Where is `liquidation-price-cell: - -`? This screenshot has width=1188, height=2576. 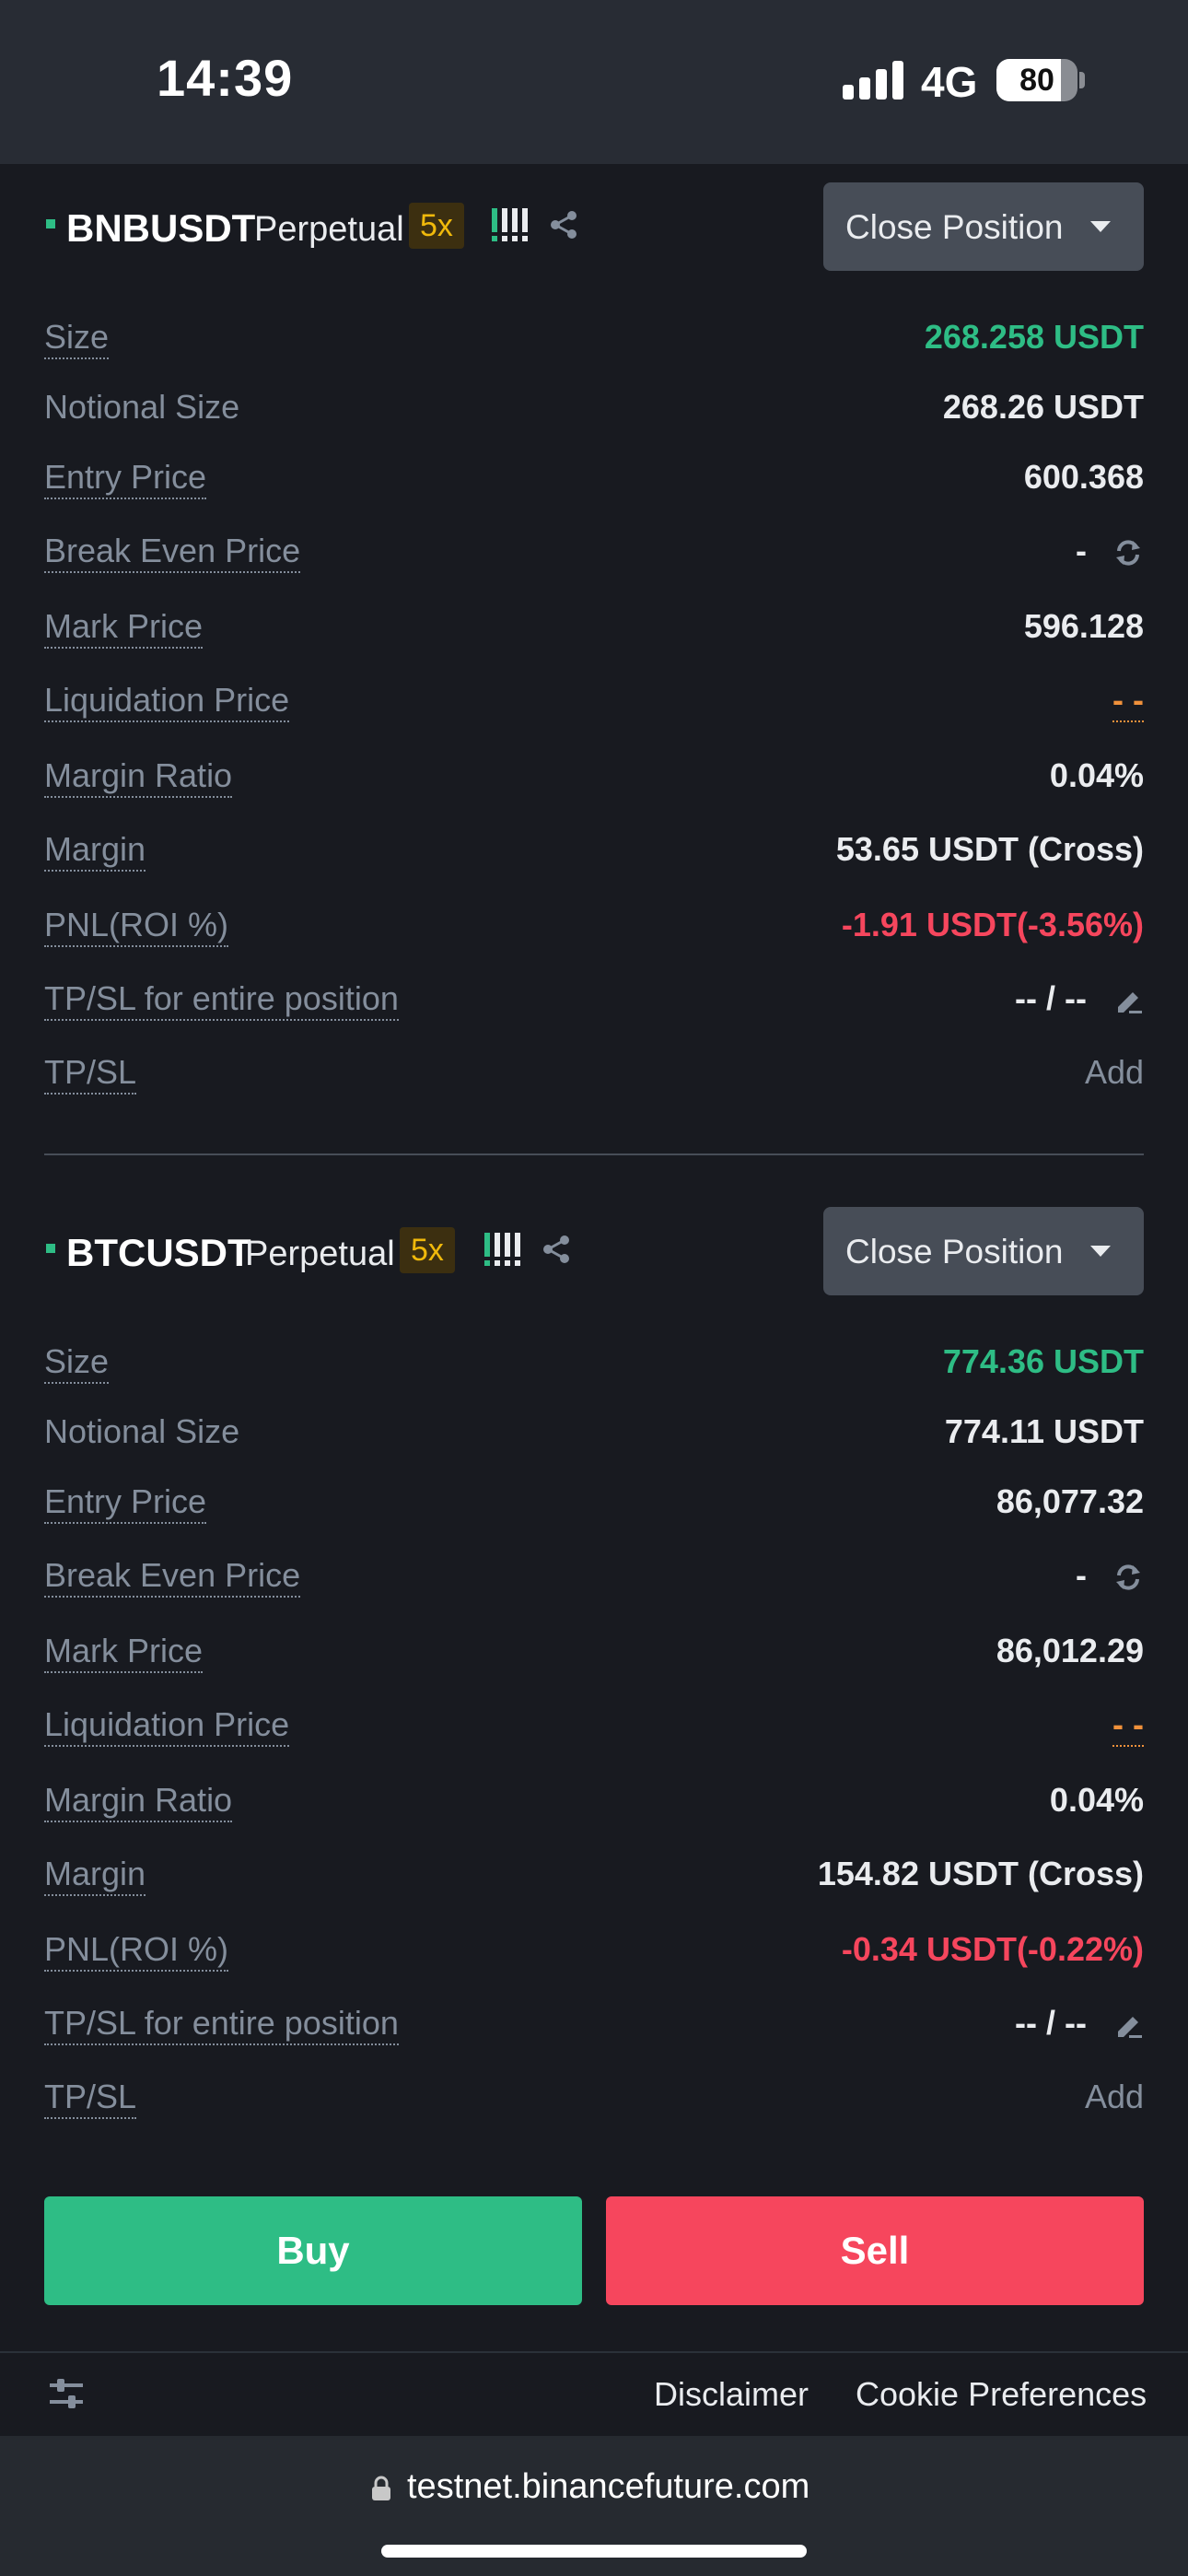
liquidation-price-cell: - - is located at coordinates (1128, 701).